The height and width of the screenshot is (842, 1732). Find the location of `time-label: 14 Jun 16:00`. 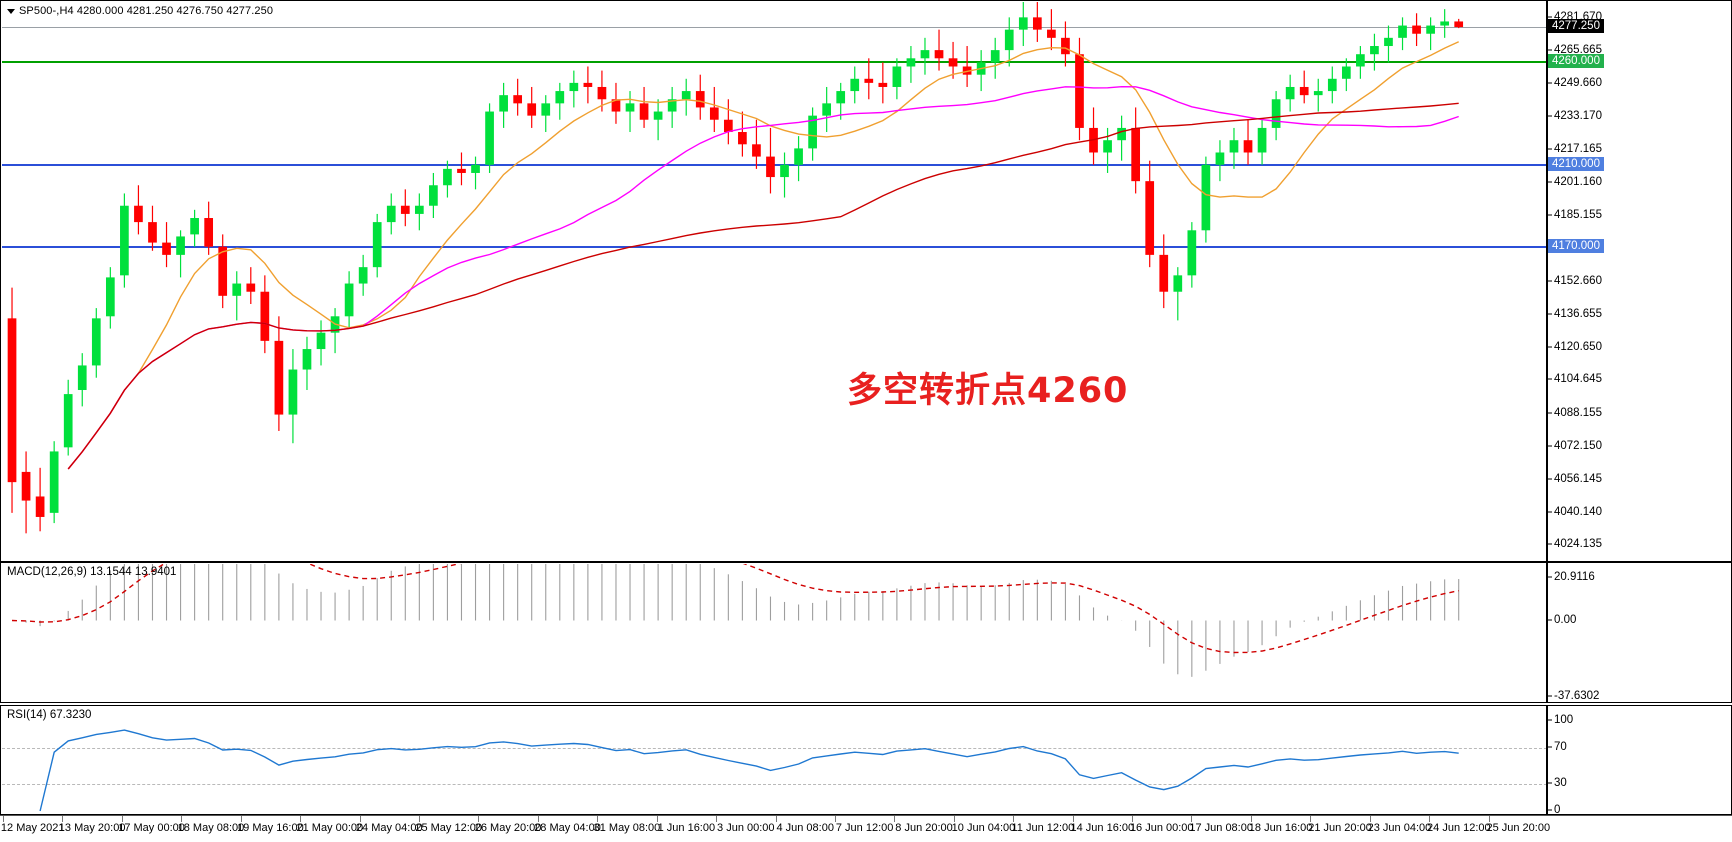

time-label: 14 Jun 16:00 is located at coordinates (1102, 828).